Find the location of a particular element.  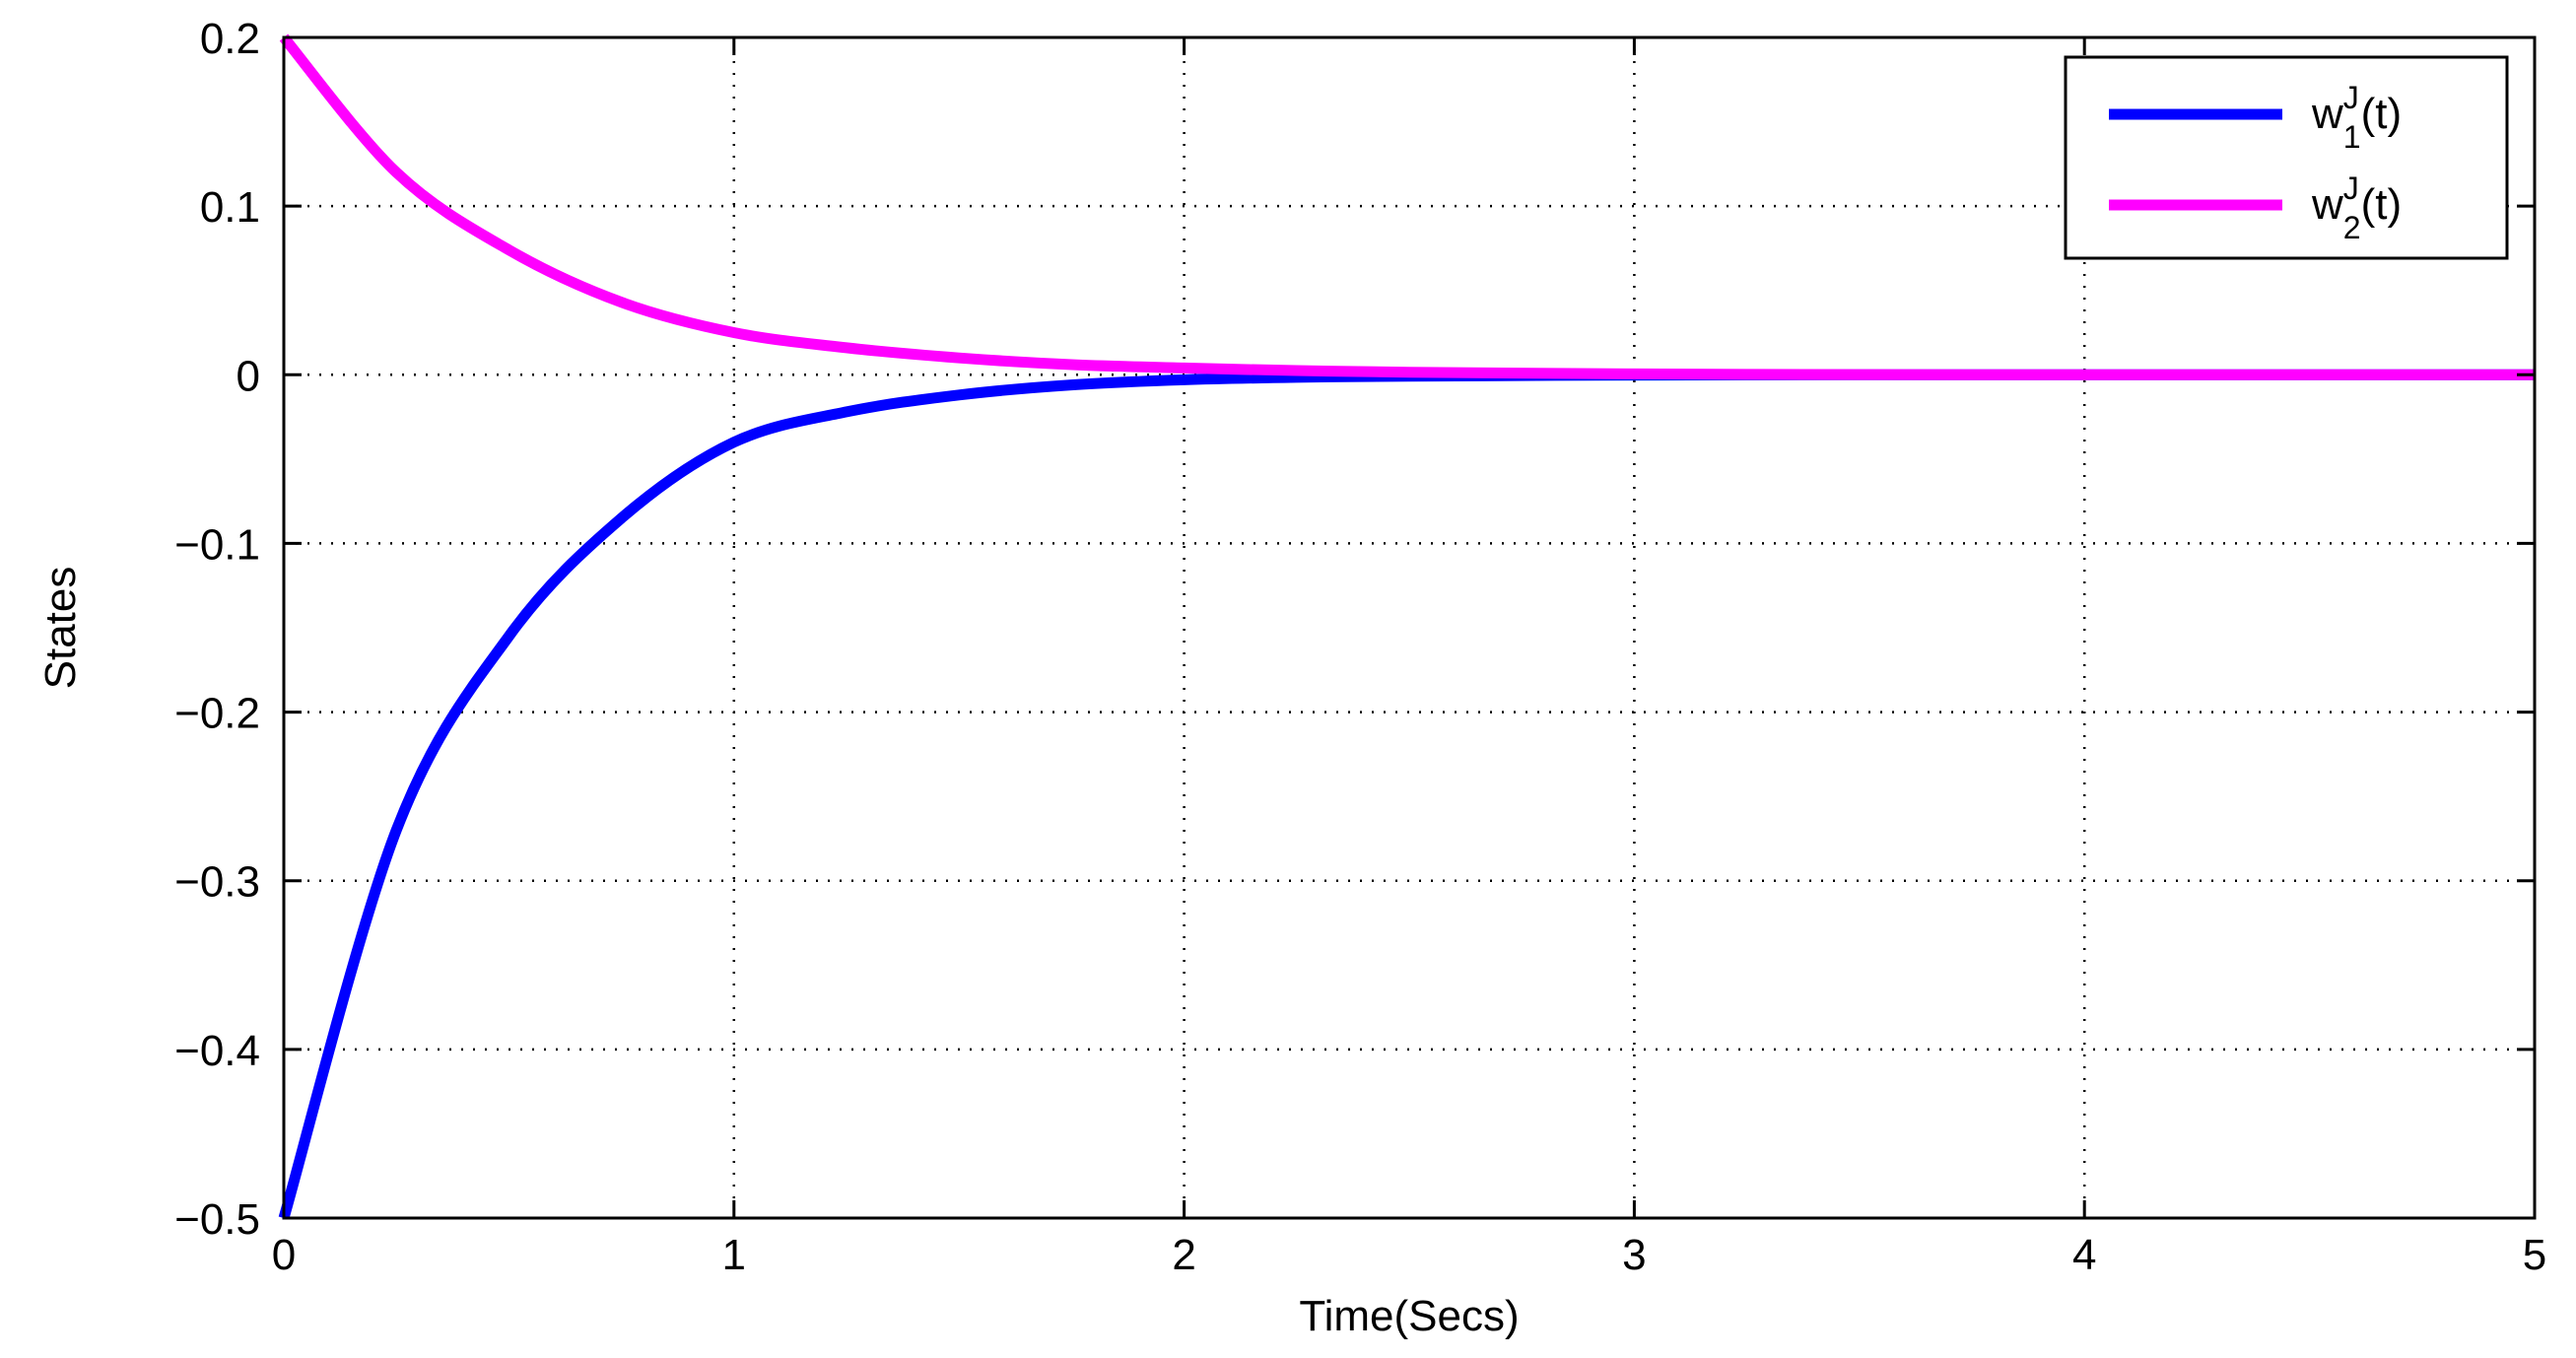

x-tick-label: 2 is located at coordinates (1183, 1255).